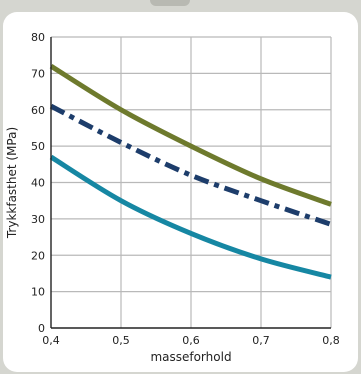 The height and width of the screenshot is (374, 361). Describe the element at coordinates (331, 340) in the screenshot. I see `x-tick-label: 0,8` at that location.